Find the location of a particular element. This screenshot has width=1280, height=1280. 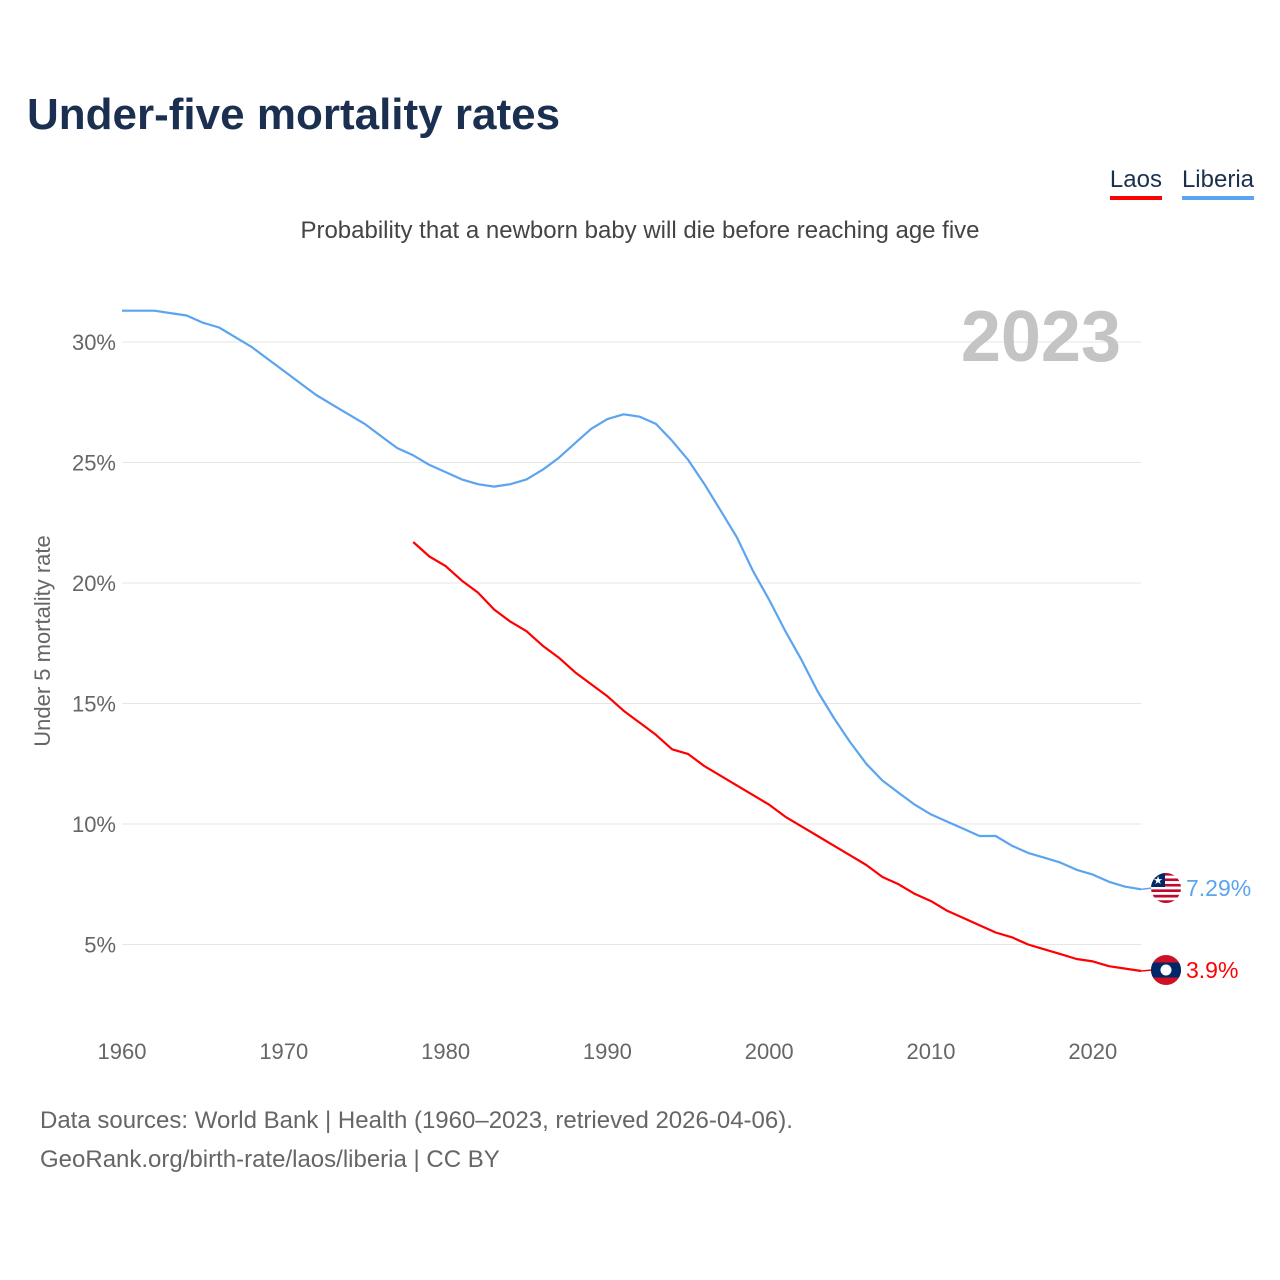

y-axis-label: Under 5 mortality rate is located at coordinates (42, 641).